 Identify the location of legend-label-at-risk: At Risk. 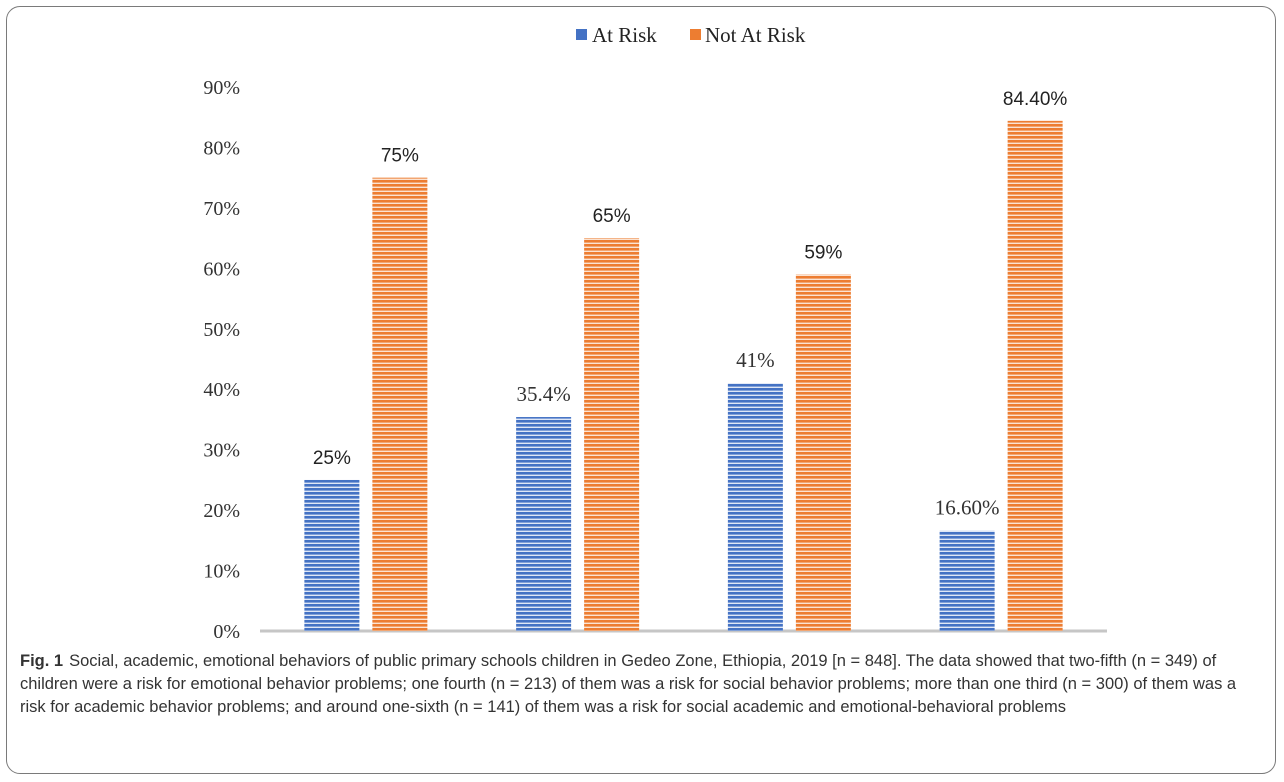
(624, 35).